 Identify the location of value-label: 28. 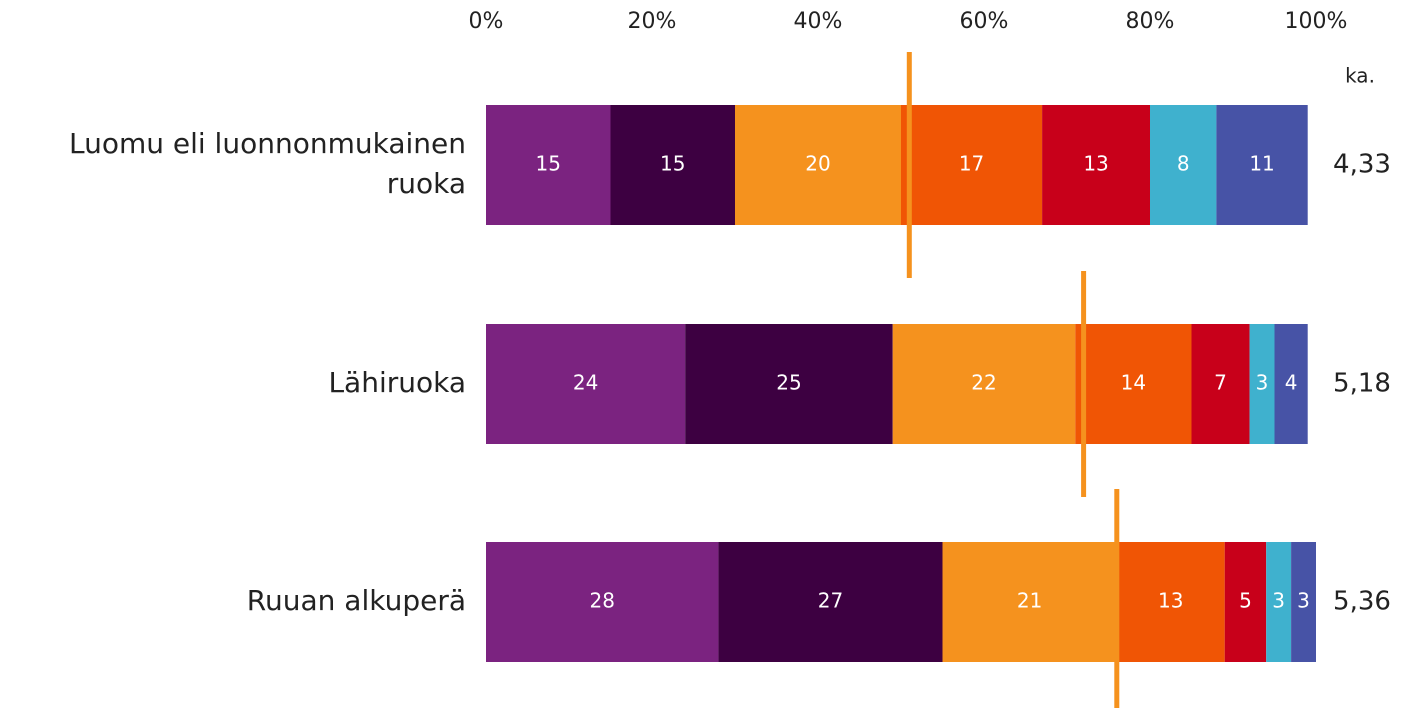
(601, 601).